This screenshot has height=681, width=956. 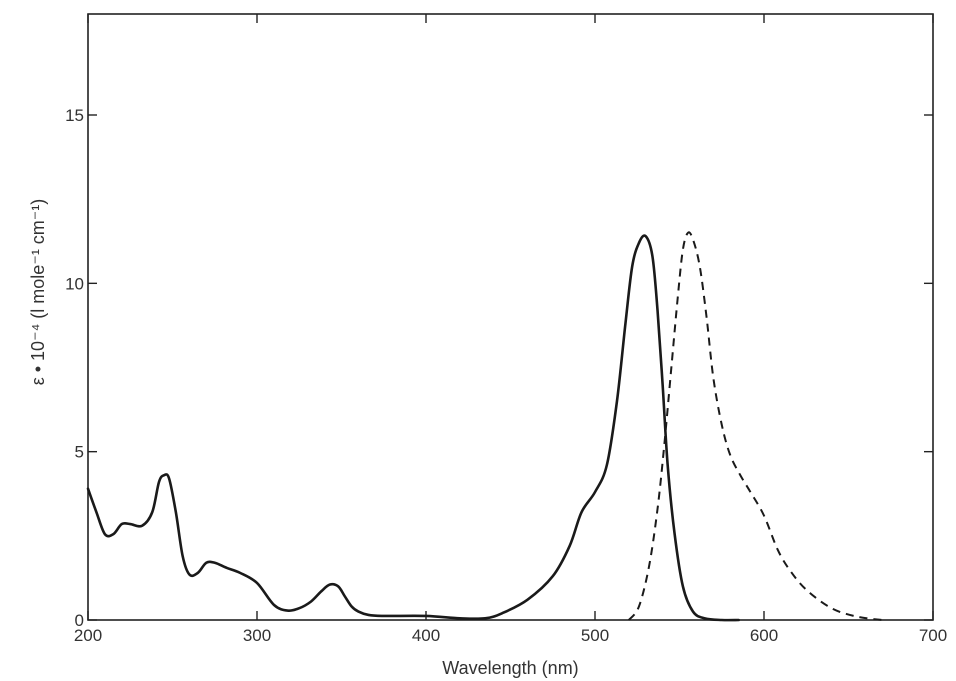 I want to click on y-tick-label: 10, so click(x=74, y=283).